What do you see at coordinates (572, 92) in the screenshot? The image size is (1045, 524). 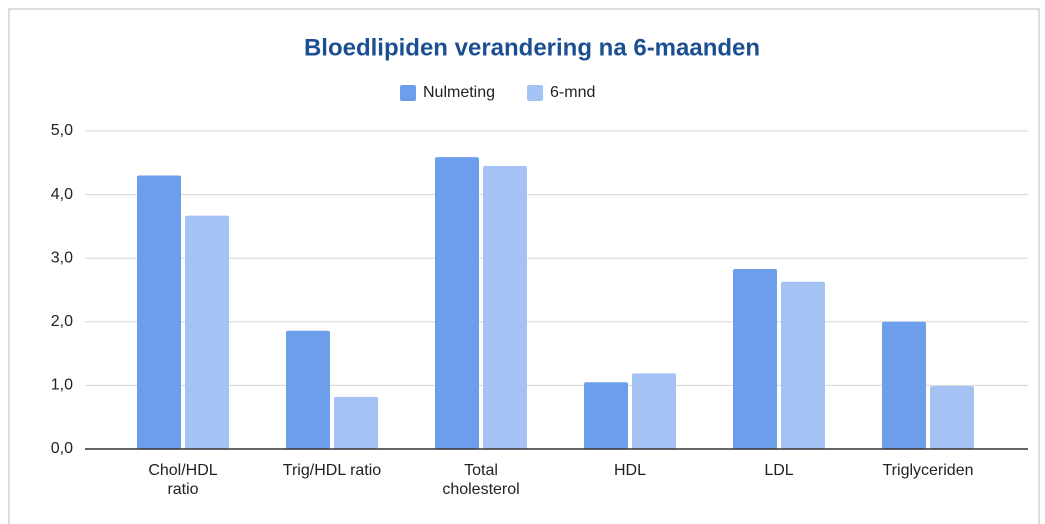 I see `legend-label: 6-mnd` at bounding box center [572, 92].